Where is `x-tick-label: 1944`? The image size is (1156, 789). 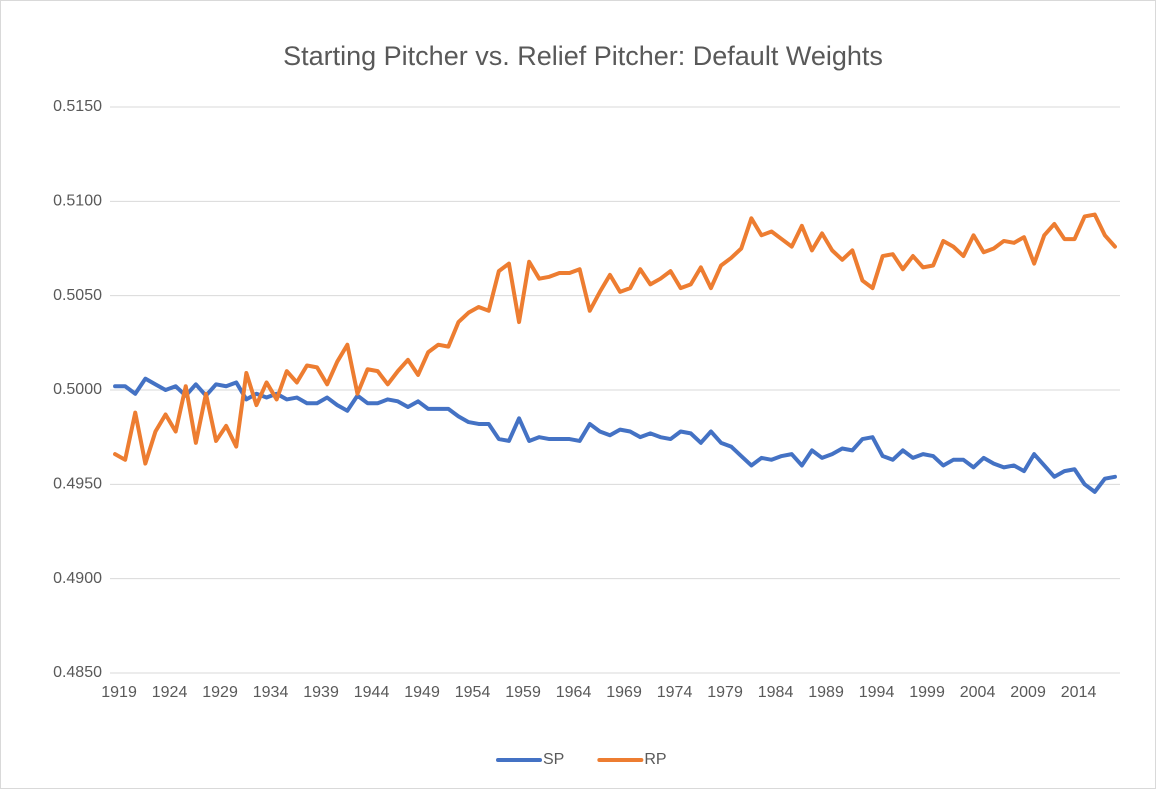
x-tick-label: 1944 is located at coordinates (372, 692).